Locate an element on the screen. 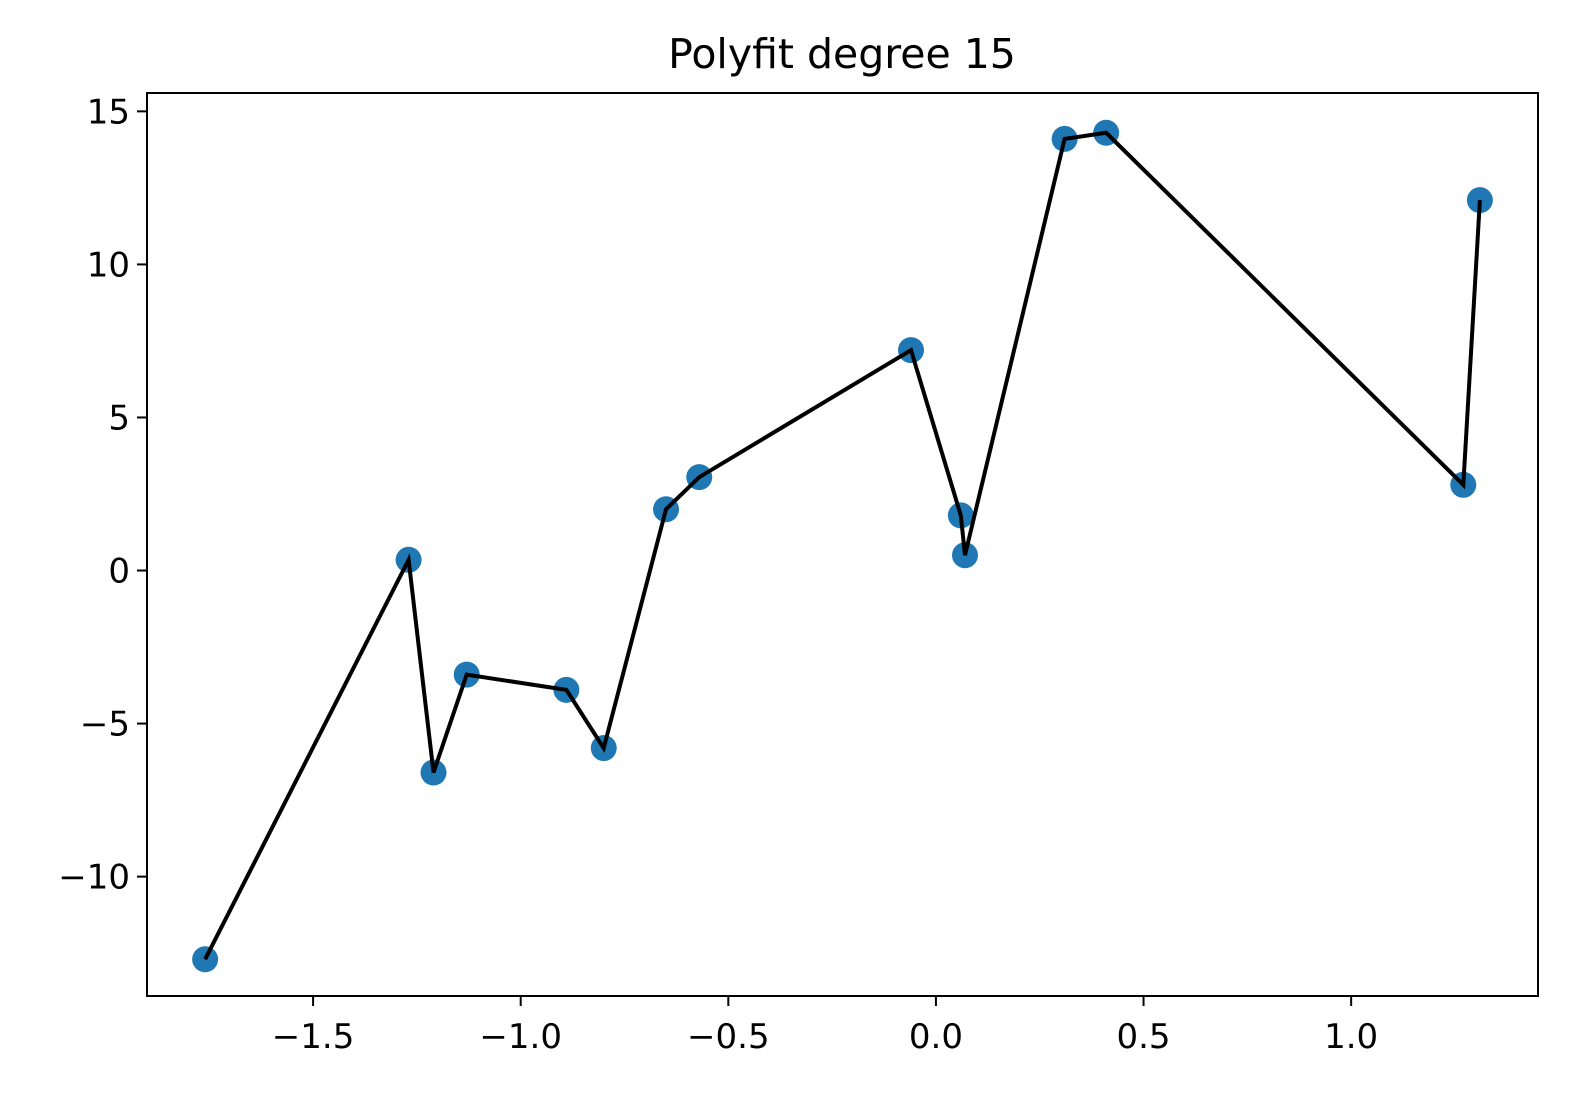  x-tick-label: 0.0 is located at coordinates (936, 1037).